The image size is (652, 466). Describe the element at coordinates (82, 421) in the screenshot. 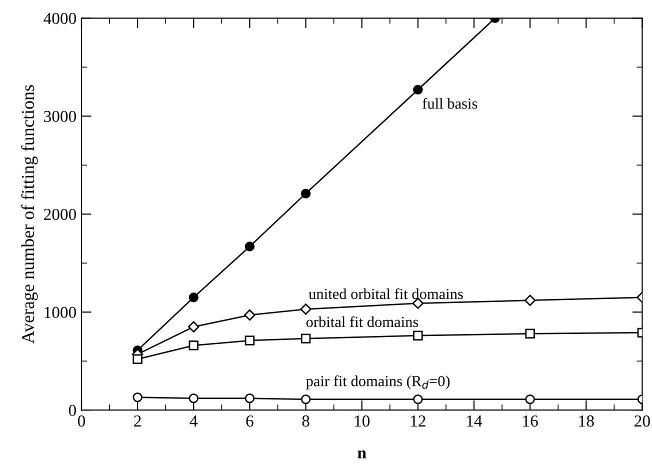

I see `x-tick-label: 0` at that location.